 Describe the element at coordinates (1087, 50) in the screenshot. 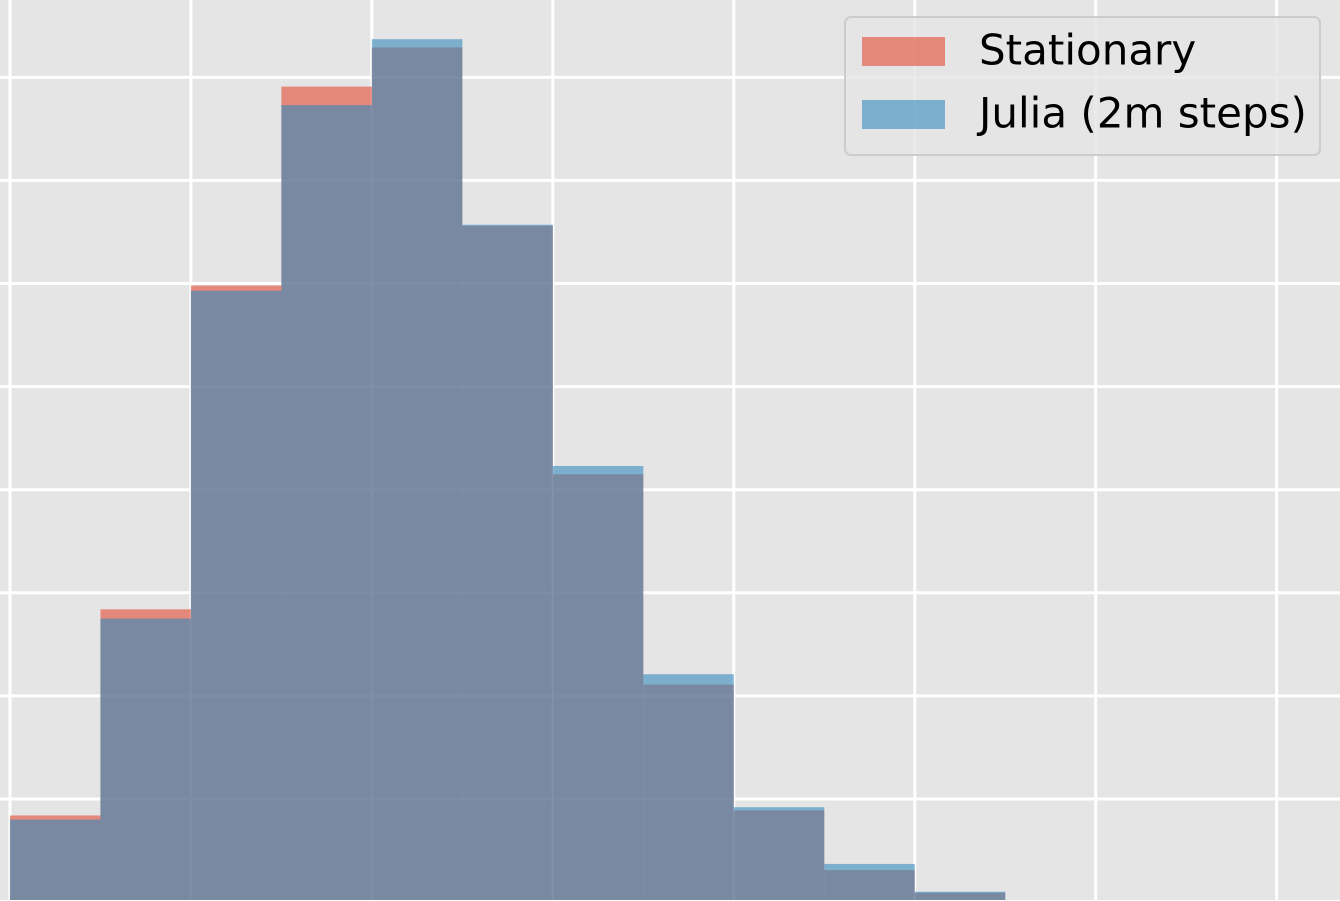

I see `legend-label: Stationary` at that location.